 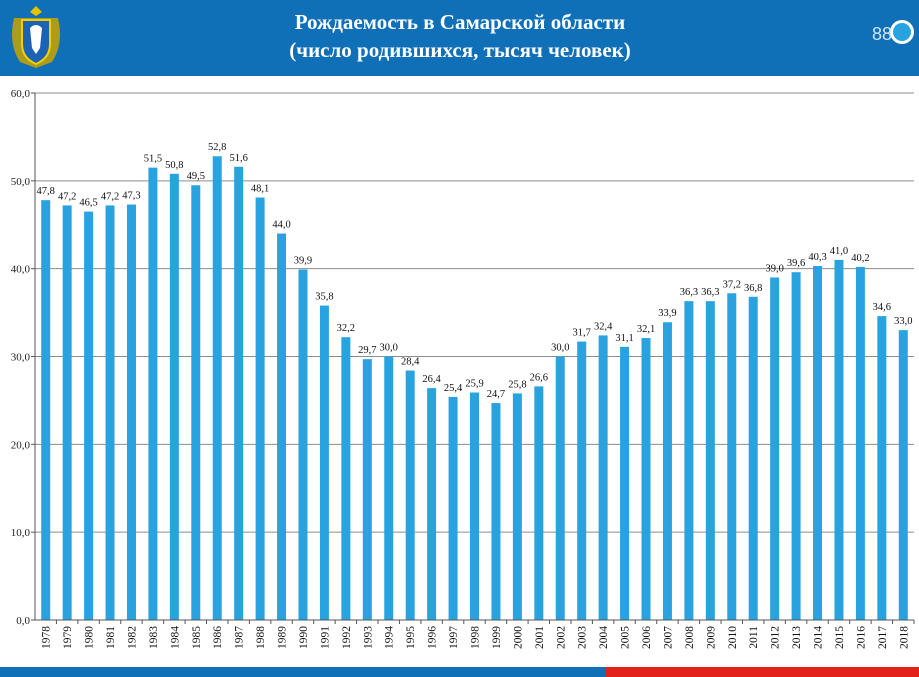 What do you see at coordinates (282, 427) in the screenshot?
I see `bar-1989` at bounding box center [282, 427].